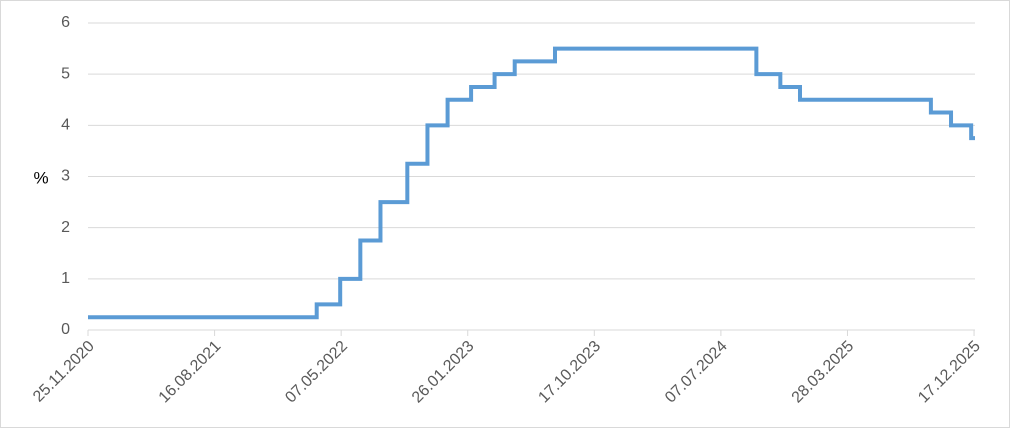 Image resolution: width=1010 pixels, height=428 pixels. I want to click on y-tick-label: 4, so click(65, 125).